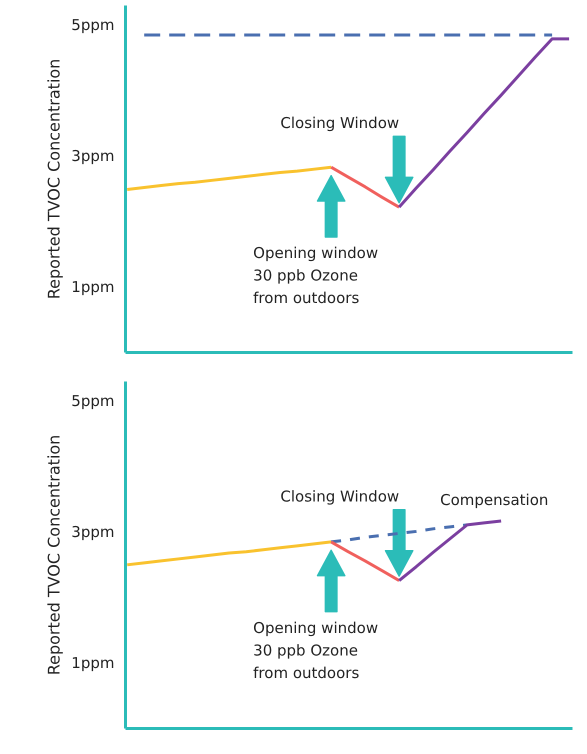  Describe the element at coordinates (494, 499) in the screenshot. I see `annotation: Compensation` at that location.